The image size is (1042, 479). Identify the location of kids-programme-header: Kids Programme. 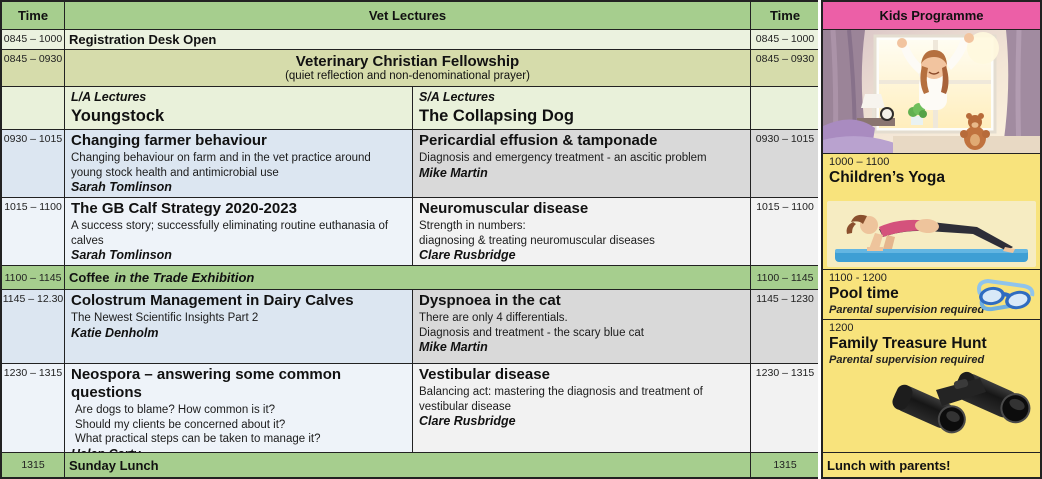
(931, 15).